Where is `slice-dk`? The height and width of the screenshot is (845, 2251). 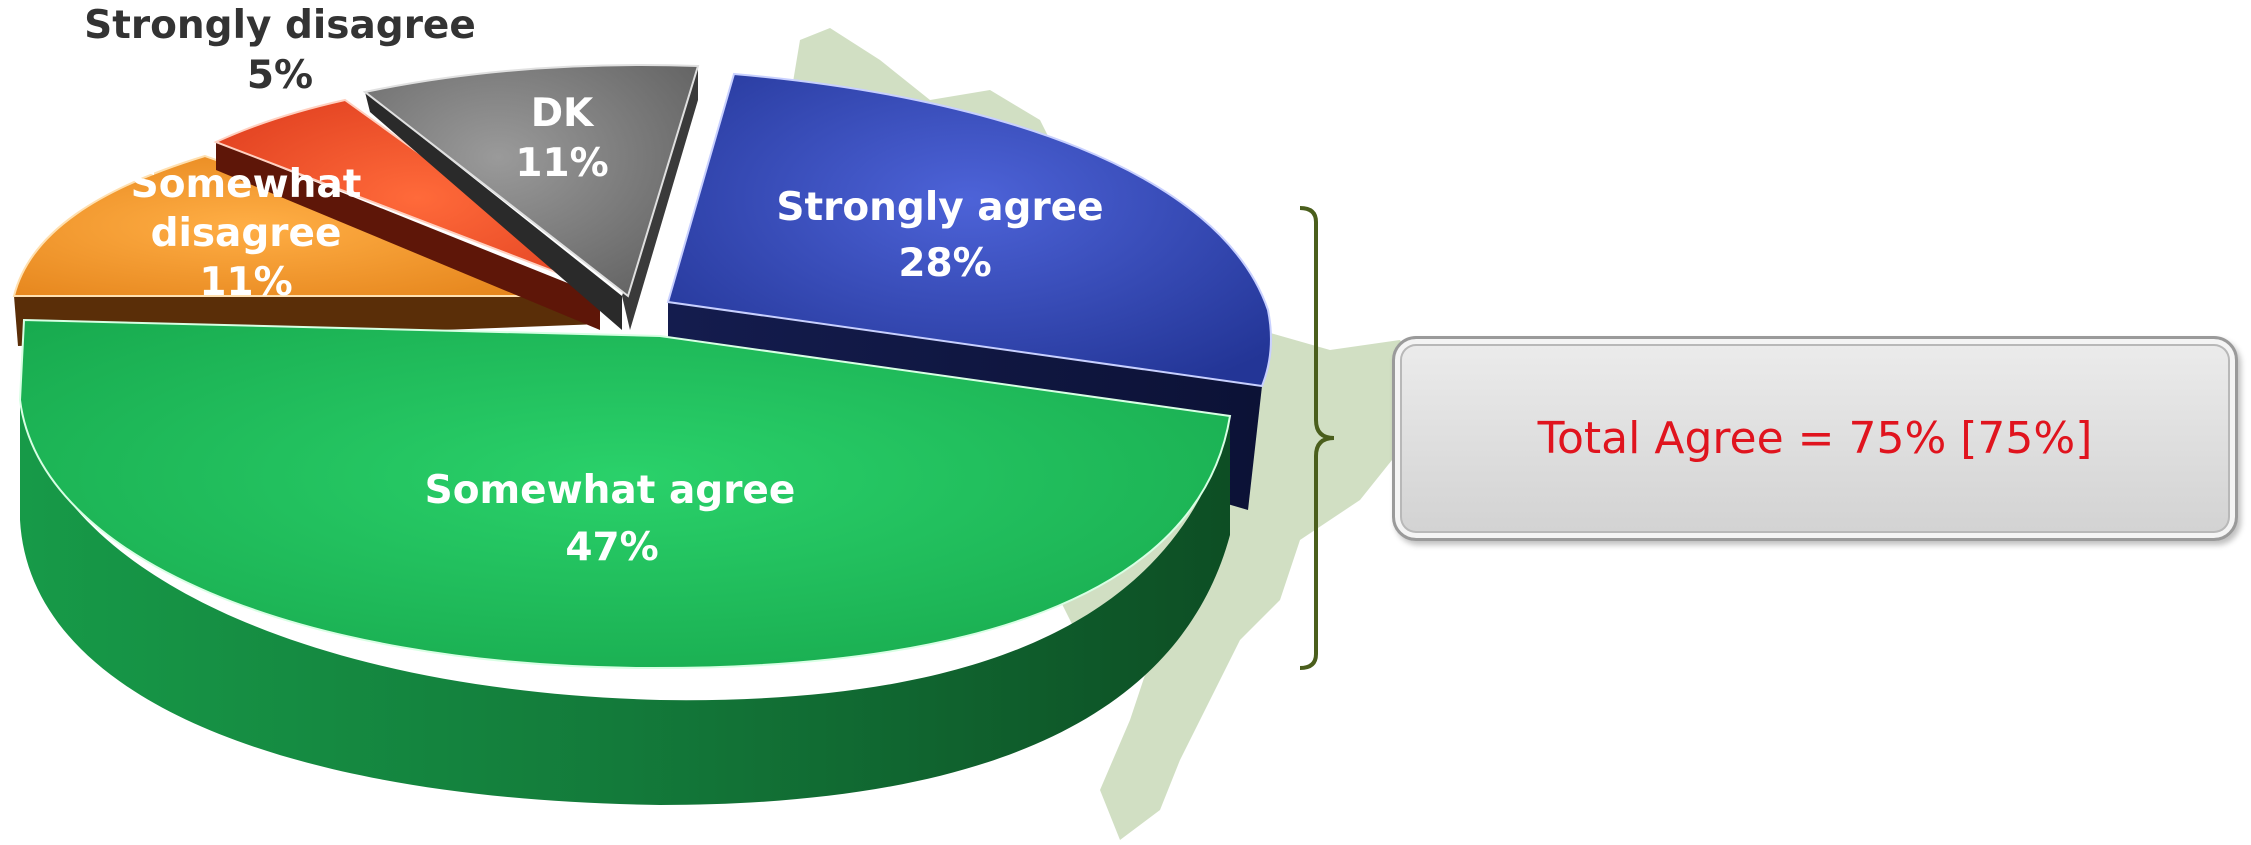
slice-dk is located at coordinates (531, 181).